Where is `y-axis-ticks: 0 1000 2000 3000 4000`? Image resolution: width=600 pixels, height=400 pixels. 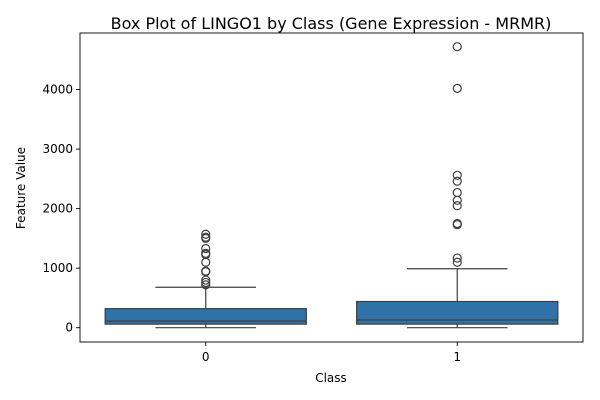
y-axis-ticks: 0 1000 2000 3000 4000 is located at coordinates (61, 209).